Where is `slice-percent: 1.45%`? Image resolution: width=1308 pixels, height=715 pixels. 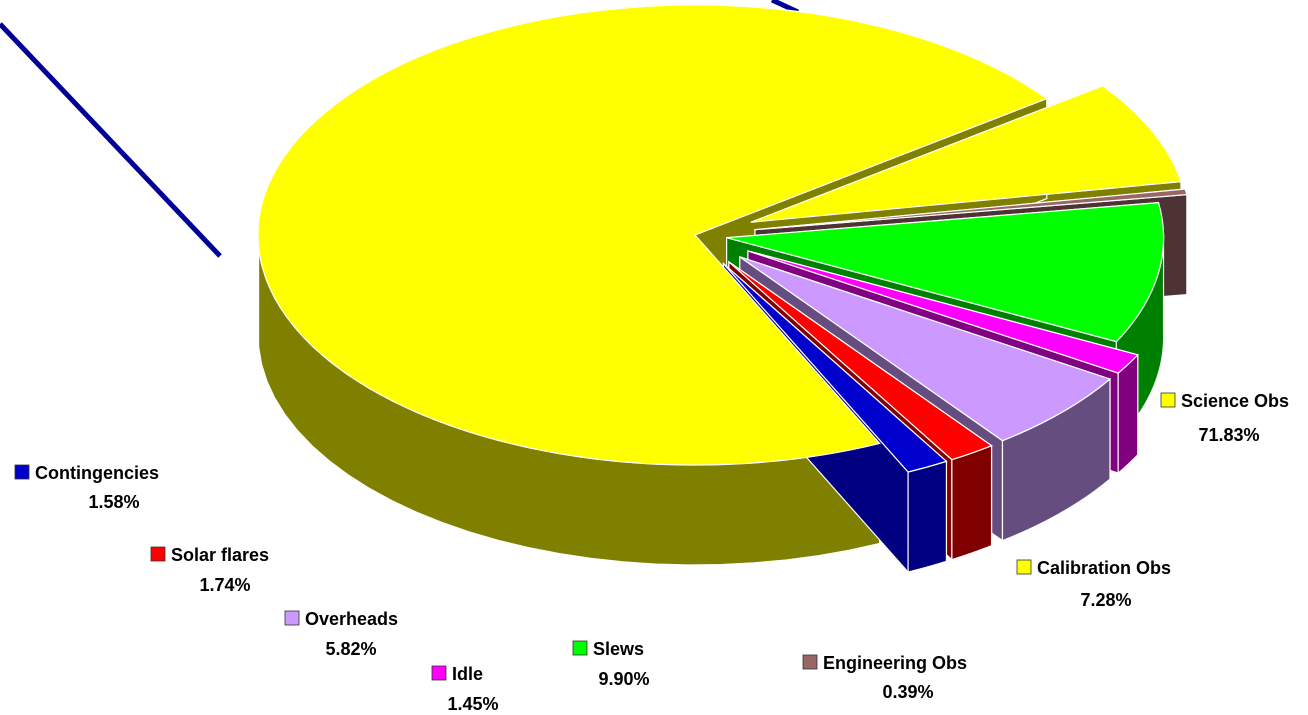
slice-percent: 1.45% is located at coordinates (472, 704).